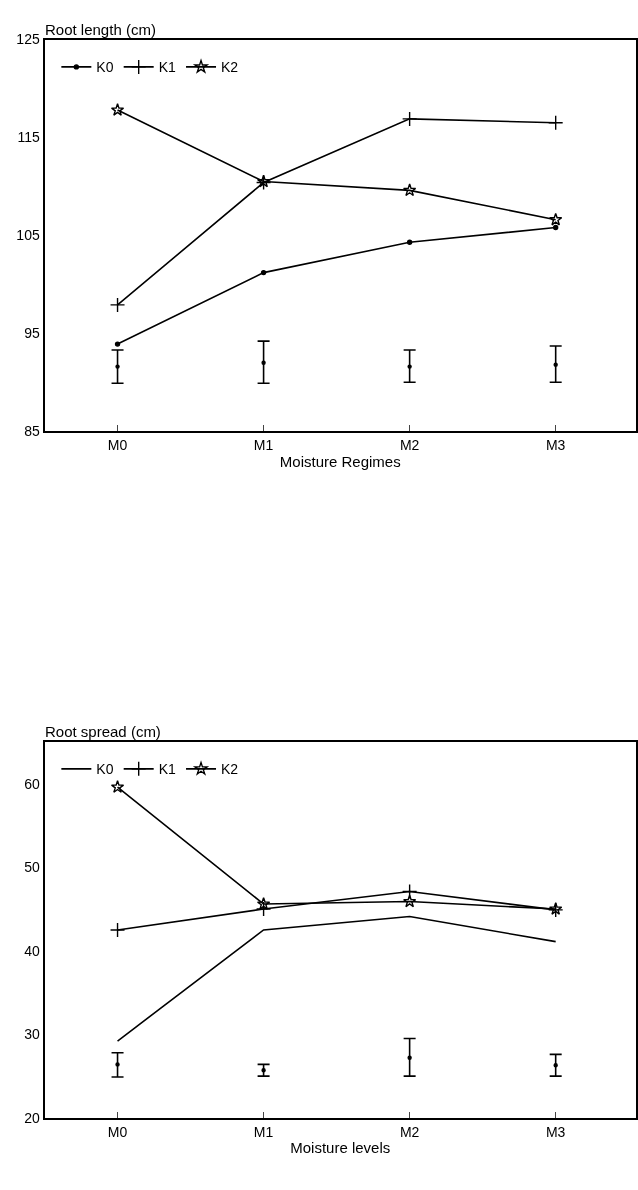  Describe the element at coordinates (32, 431) in the screenshot. I see `y-tick-label: 85` at that location.